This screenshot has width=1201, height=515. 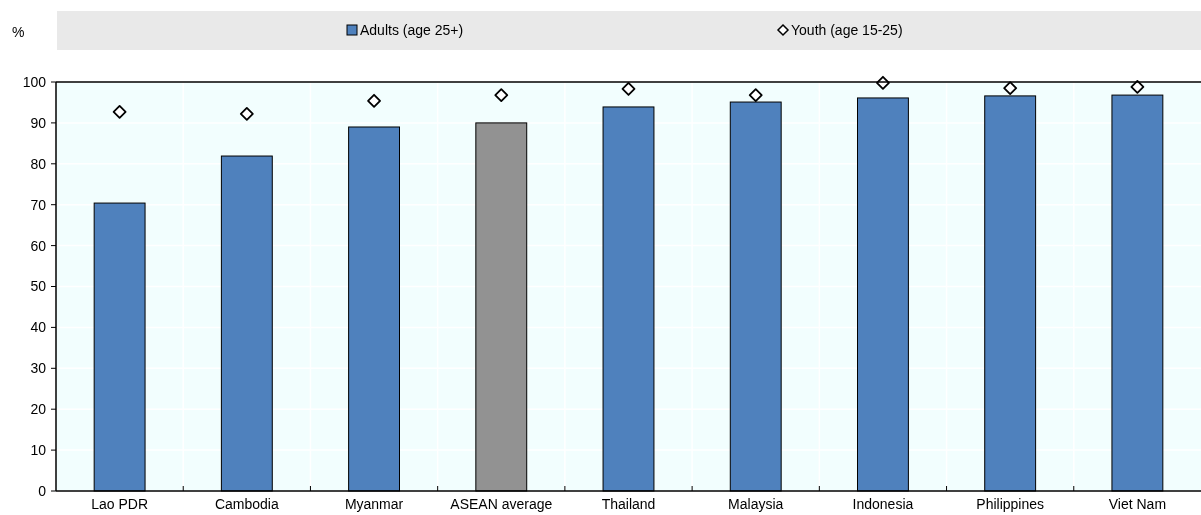 What do you see at coordinates (501, 504) in the screenshot?
I see `x-tick-label: ASEAN average` at bounding box center [501, 504].